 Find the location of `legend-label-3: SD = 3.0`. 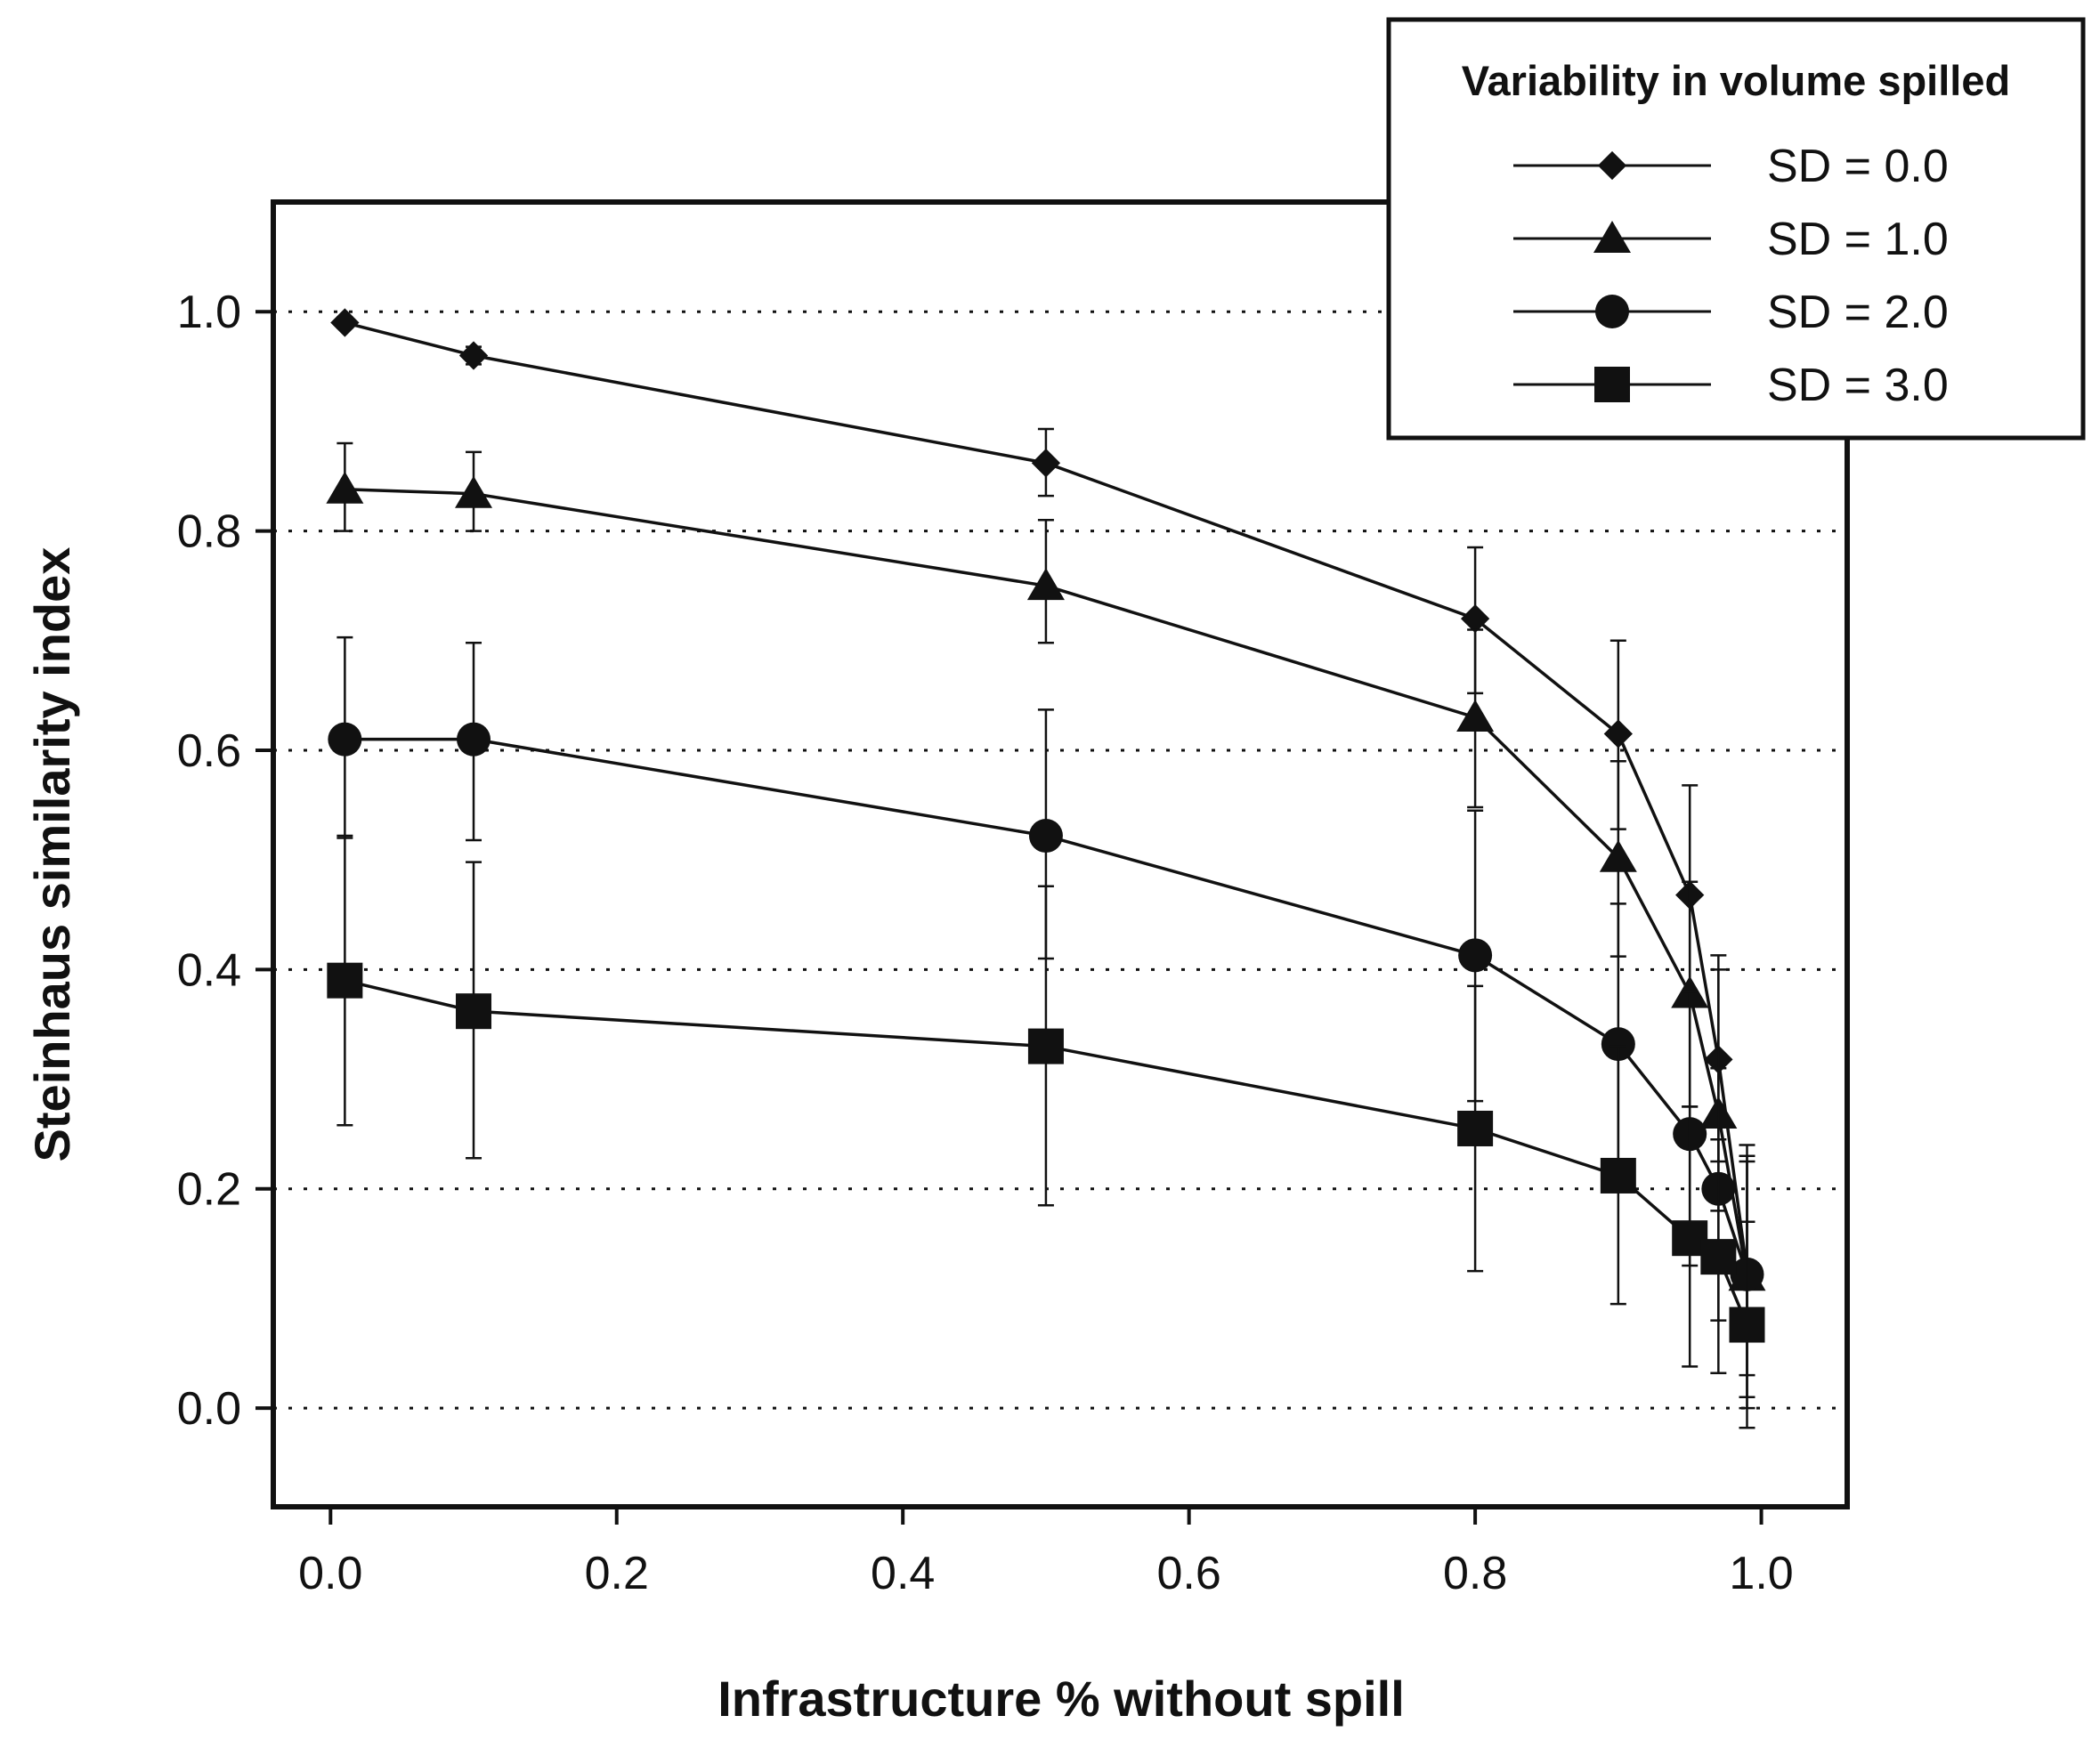

legend-label-3: SD = 3.0 is located at coordinates (1858, 385).